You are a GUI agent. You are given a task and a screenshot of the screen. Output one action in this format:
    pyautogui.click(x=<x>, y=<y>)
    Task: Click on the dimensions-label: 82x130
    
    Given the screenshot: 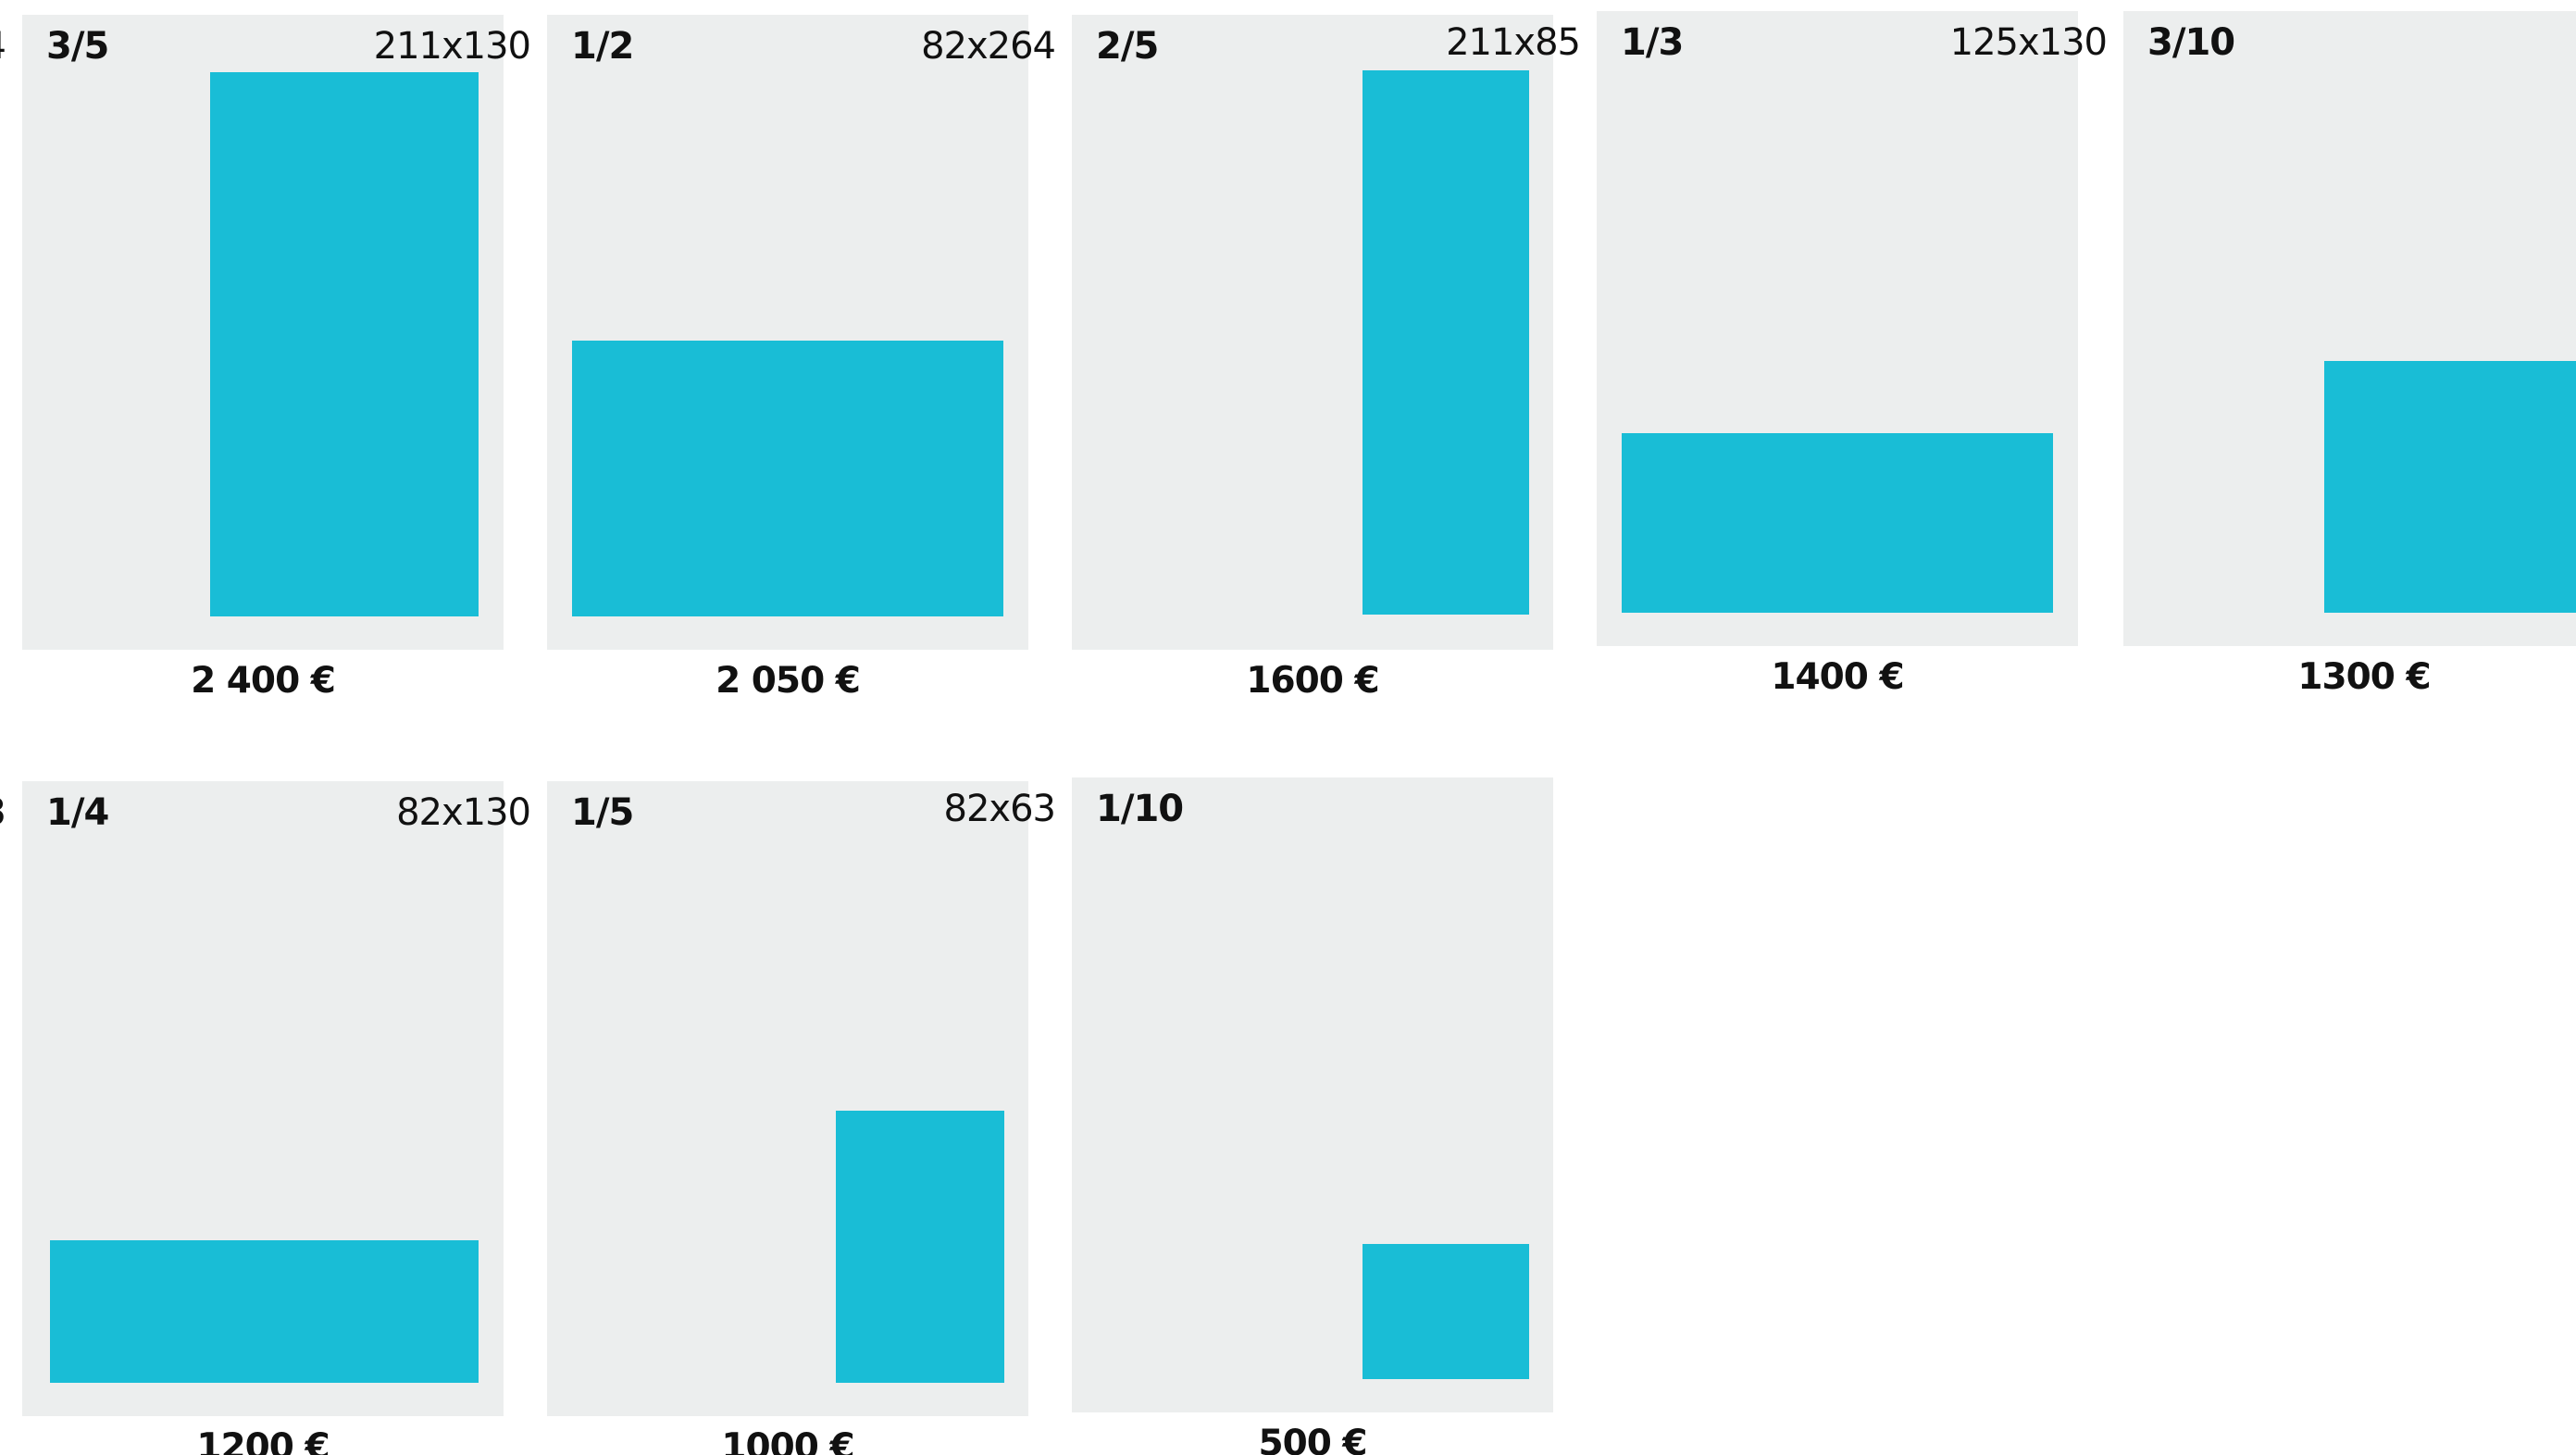 What is the action you would take?
    pyautogui.click(x=463, y=812)
    